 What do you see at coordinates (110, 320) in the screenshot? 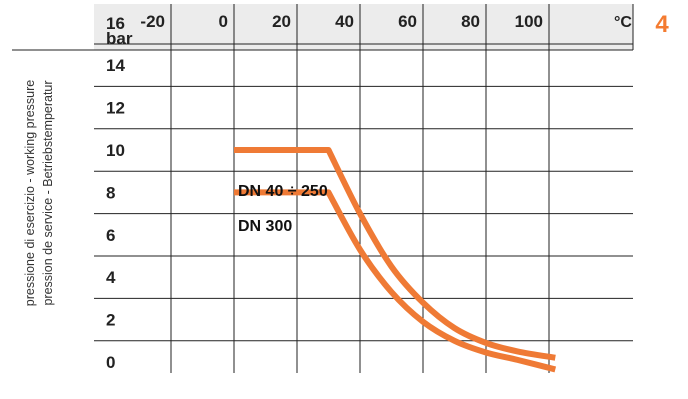
I see `y-tick-label: 2` at bounding box center [110, 320].